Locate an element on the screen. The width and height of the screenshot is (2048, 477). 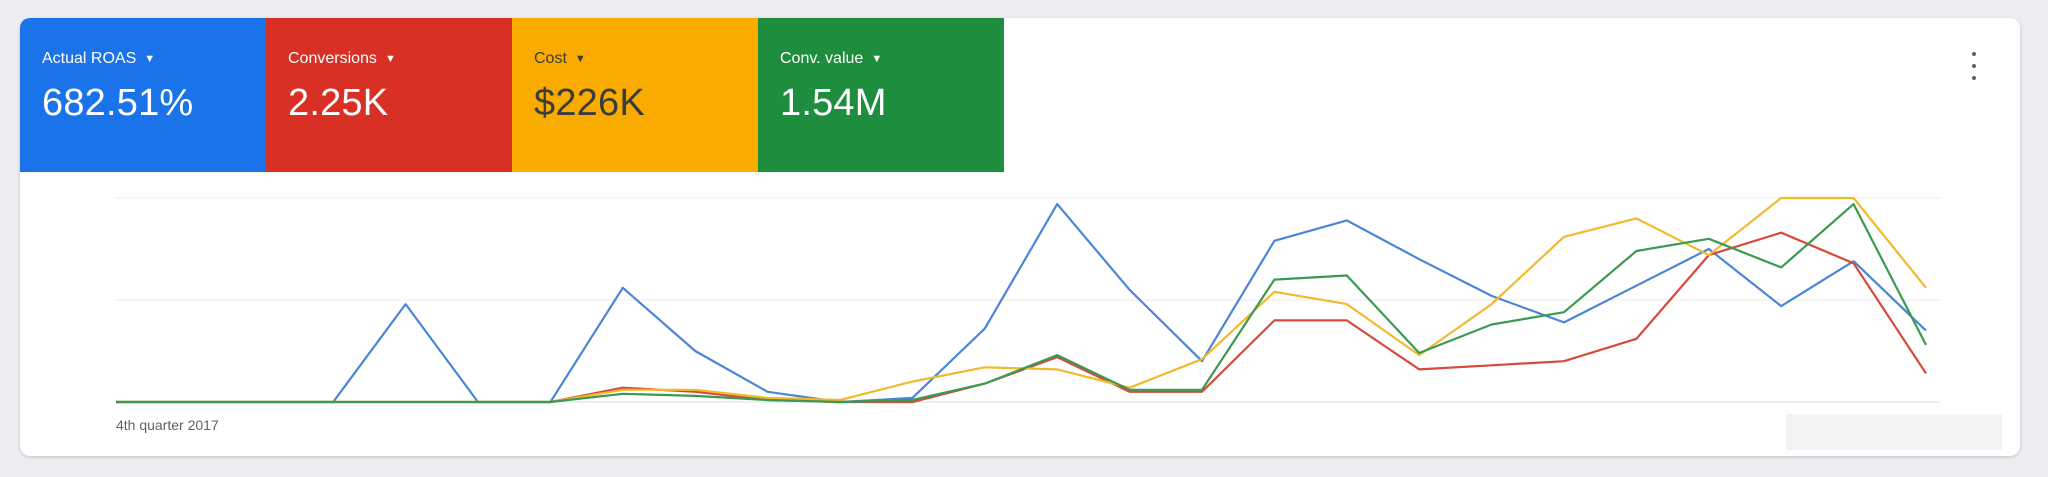
chart-footer-panel is located at coordinates (1894, 432).